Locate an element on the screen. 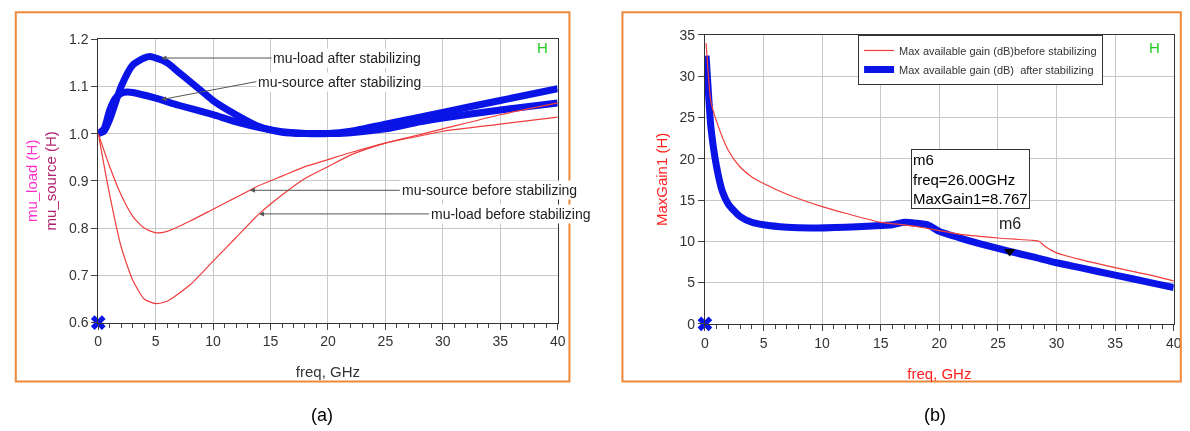  x-tick-label: 40 is located at coordinates (557, 341).